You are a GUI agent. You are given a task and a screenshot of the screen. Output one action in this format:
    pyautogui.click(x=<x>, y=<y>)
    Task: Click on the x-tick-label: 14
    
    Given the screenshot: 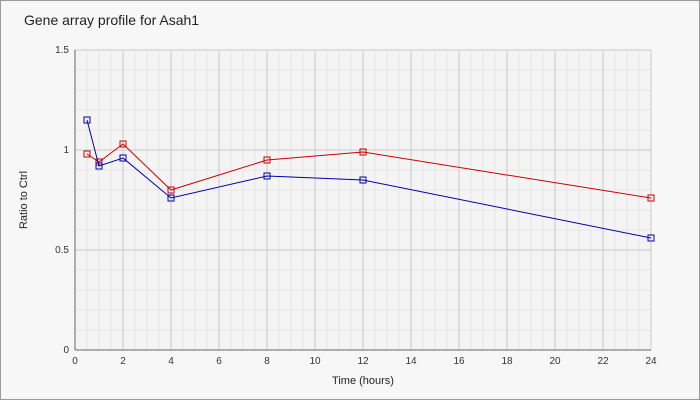 What is the action you would take?
    pyautogui.click(x=411, y=361)
    